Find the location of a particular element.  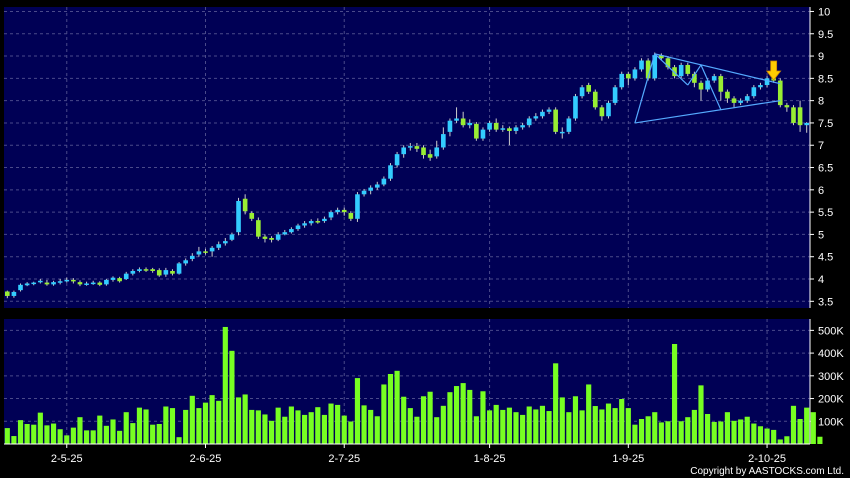

price-tick-label: 7 is located at coordinates (821, 146).